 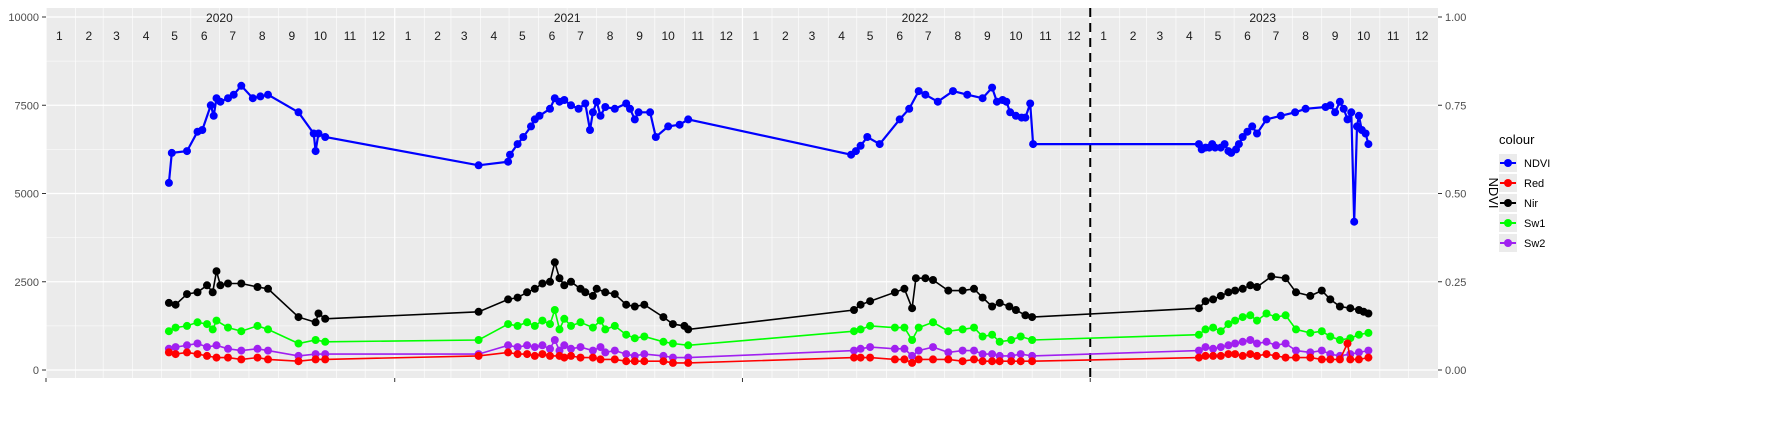 What do you see at coordinates (27, 195) in the screenshot?
I see `left-tick-label: 5000` at bounding box center [27, 195].